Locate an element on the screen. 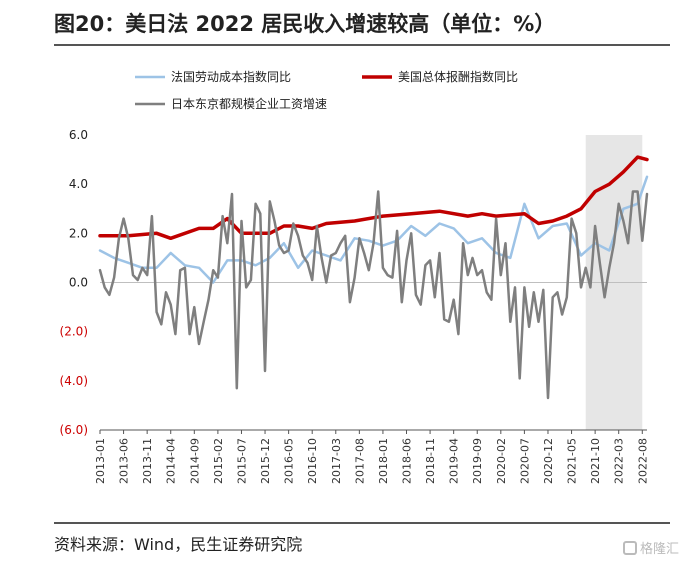  source-rule is located at coordinates (362, 523).